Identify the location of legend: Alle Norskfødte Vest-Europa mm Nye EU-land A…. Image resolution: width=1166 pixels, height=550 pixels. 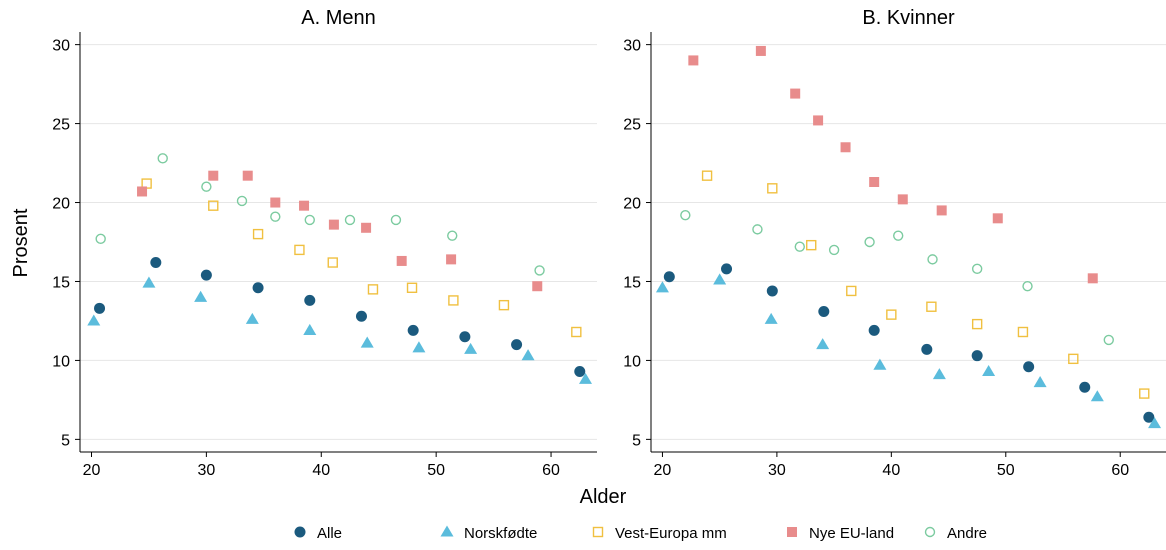
(640, 533).